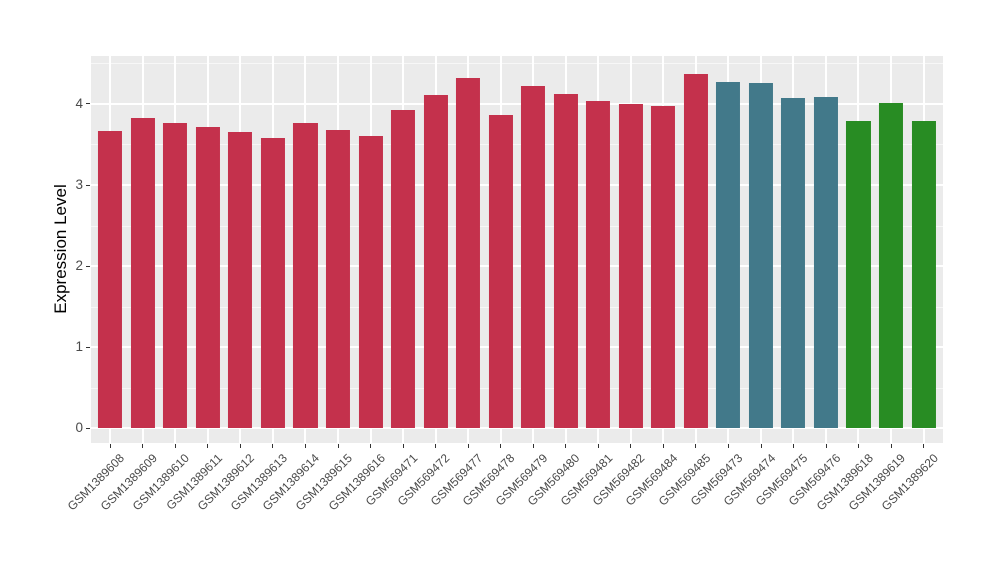 This screenshot has height=580, width=1000. Describe the element at coordinates (79, 266) in the screenshot. I see `y-tick-label: 2` at that location.